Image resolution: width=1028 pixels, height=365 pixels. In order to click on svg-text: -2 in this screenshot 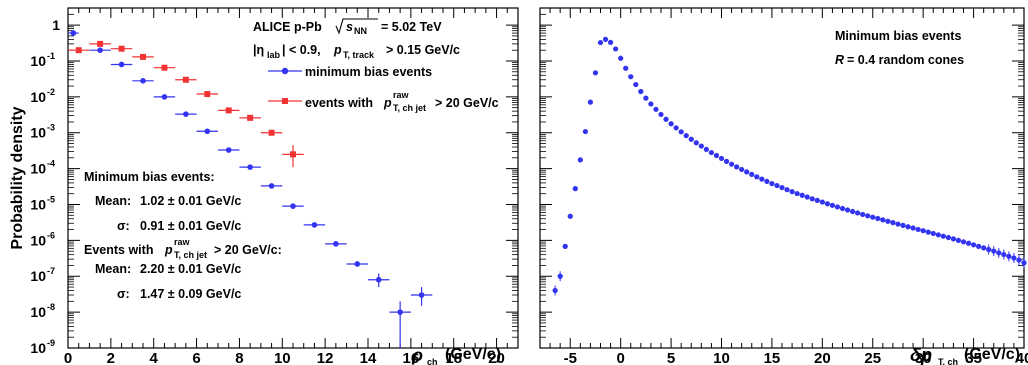, I will do `click(51, 92)`.